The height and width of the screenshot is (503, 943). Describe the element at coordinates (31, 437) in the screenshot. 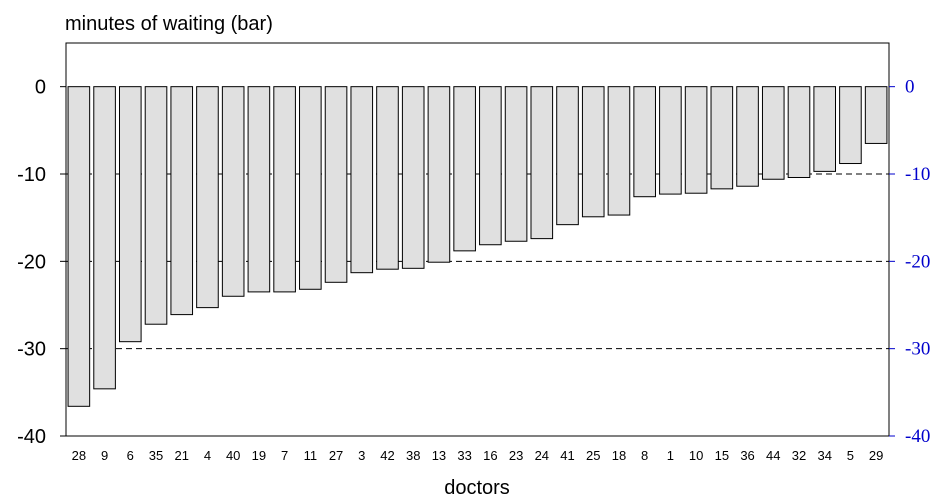

I see `left-tick-label: -40` at that location.